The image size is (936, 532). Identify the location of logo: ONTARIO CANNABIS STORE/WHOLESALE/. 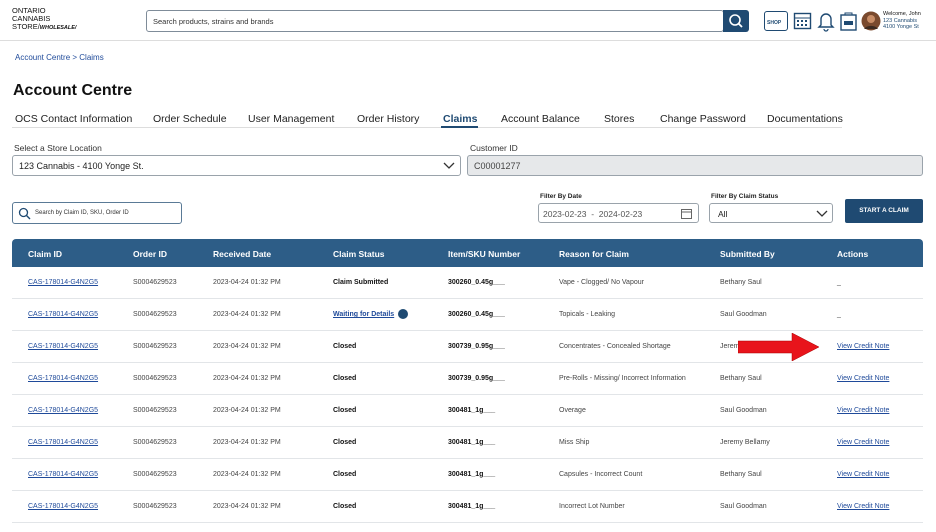
(44, 19).